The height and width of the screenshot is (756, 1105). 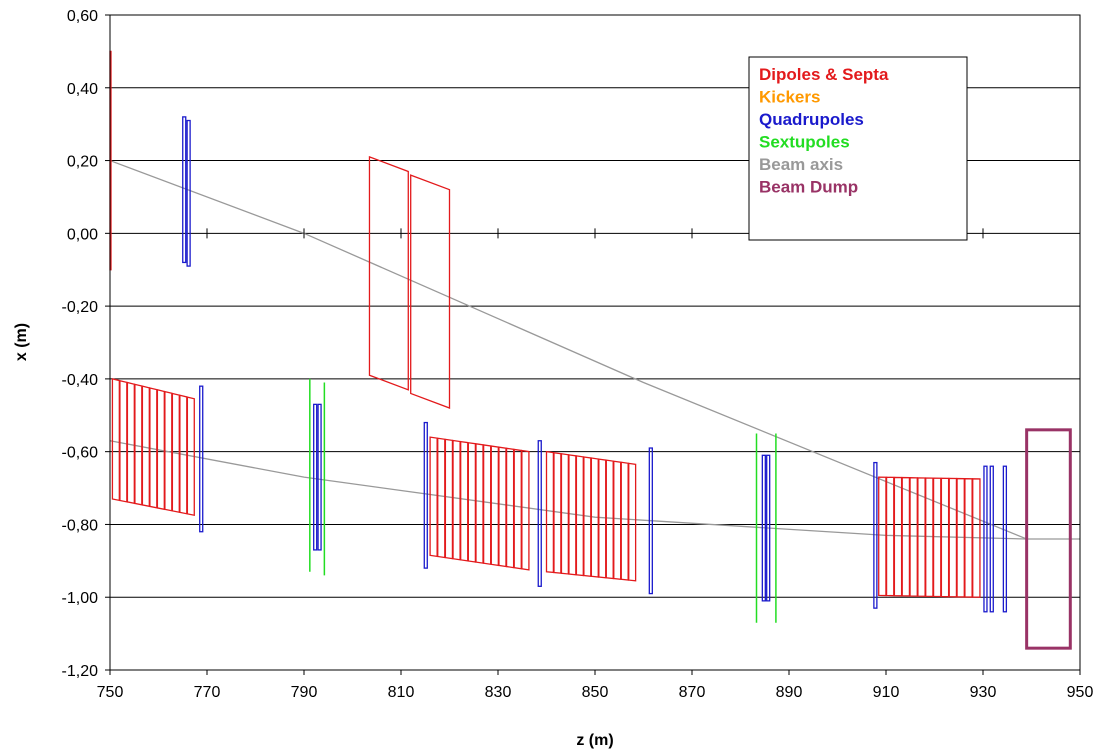 I want to click on legend-entry: Beam Dump, so click(x=808, y=187).